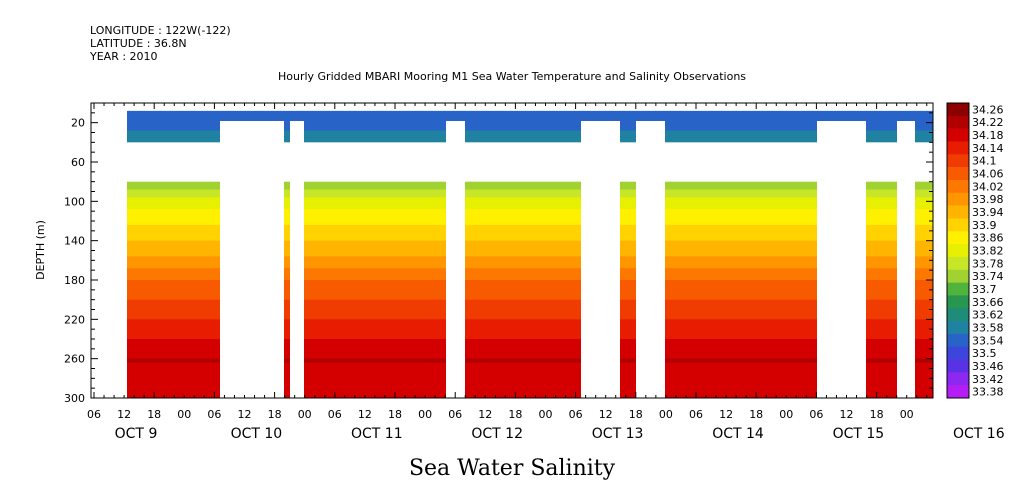 This screenshot has width=1009, height=504. I want to click on colorbar-label: 33.62, so click(988, 315).